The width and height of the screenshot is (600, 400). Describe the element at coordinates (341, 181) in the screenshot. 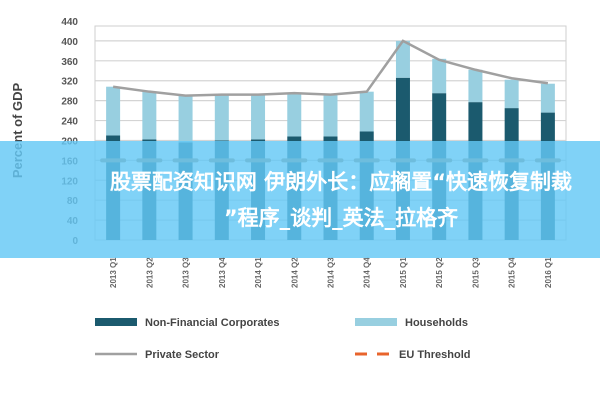

I see `banner-line-1: 股票配资知识网 伊朗外长：应搁置“快速恢复制裁` at that location.